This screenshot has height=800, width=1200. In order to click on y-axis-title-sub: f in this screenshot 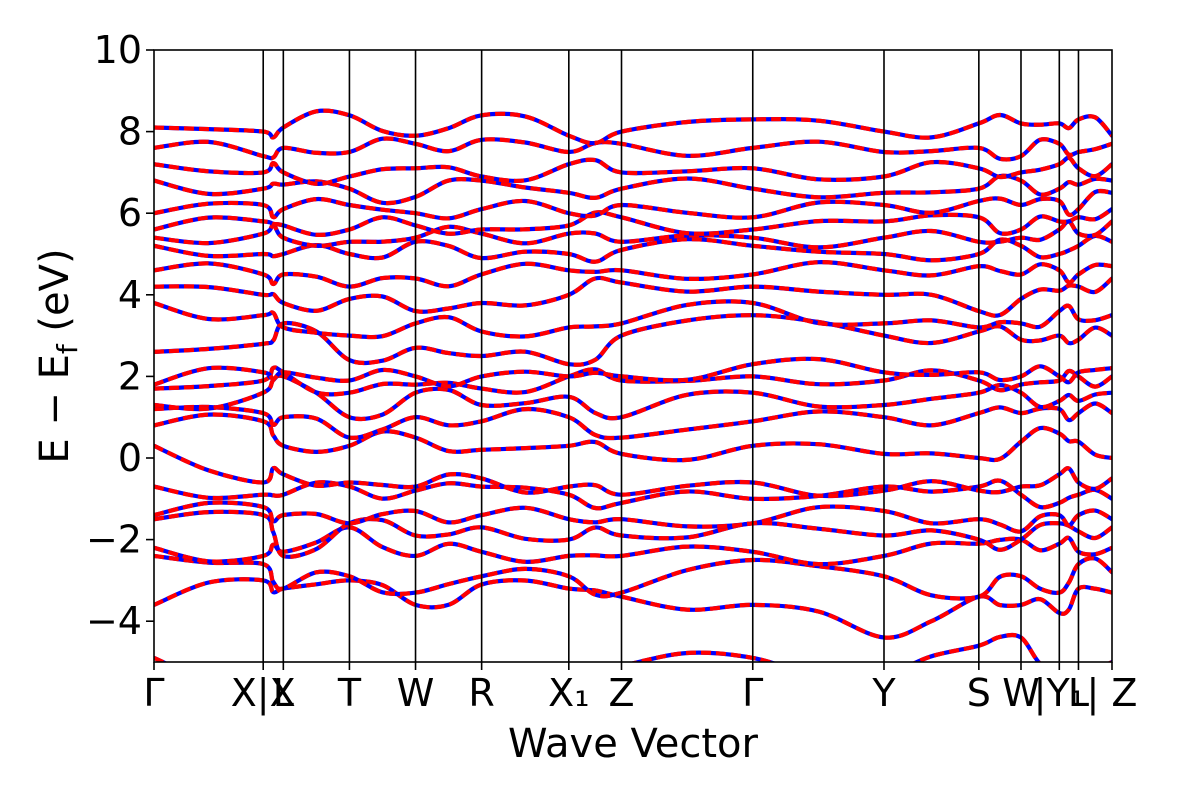, I will do `click(67, 348)`.